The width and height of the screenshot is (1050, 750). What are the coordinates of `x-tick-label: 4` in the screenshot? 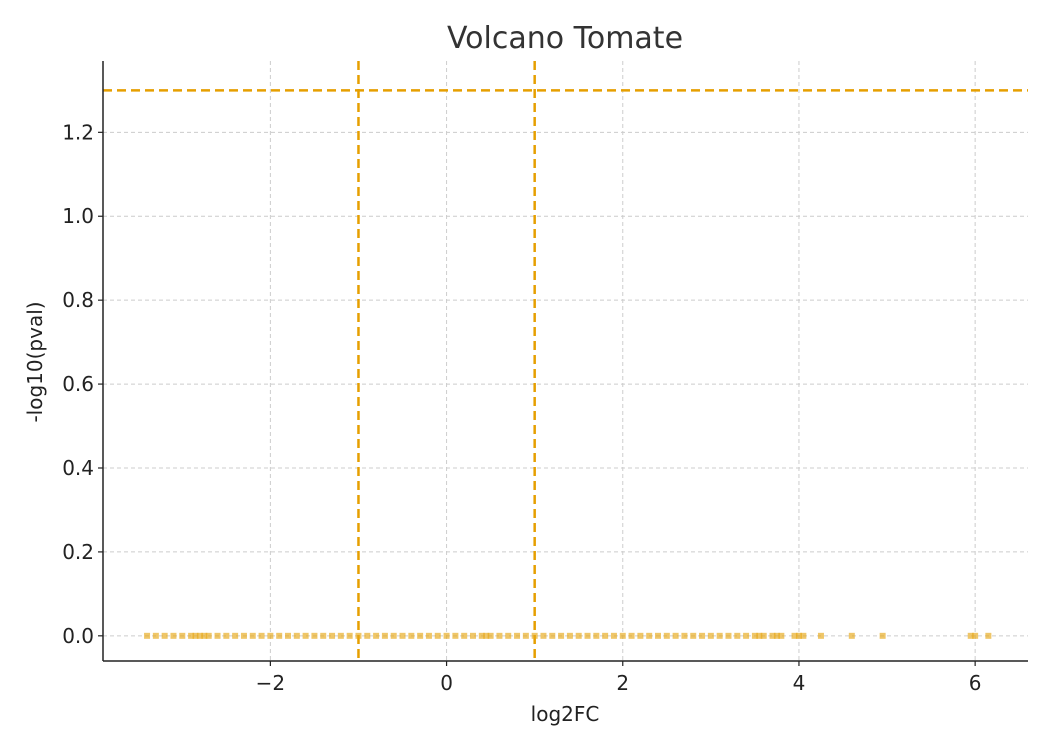 It's located at (799, 683).